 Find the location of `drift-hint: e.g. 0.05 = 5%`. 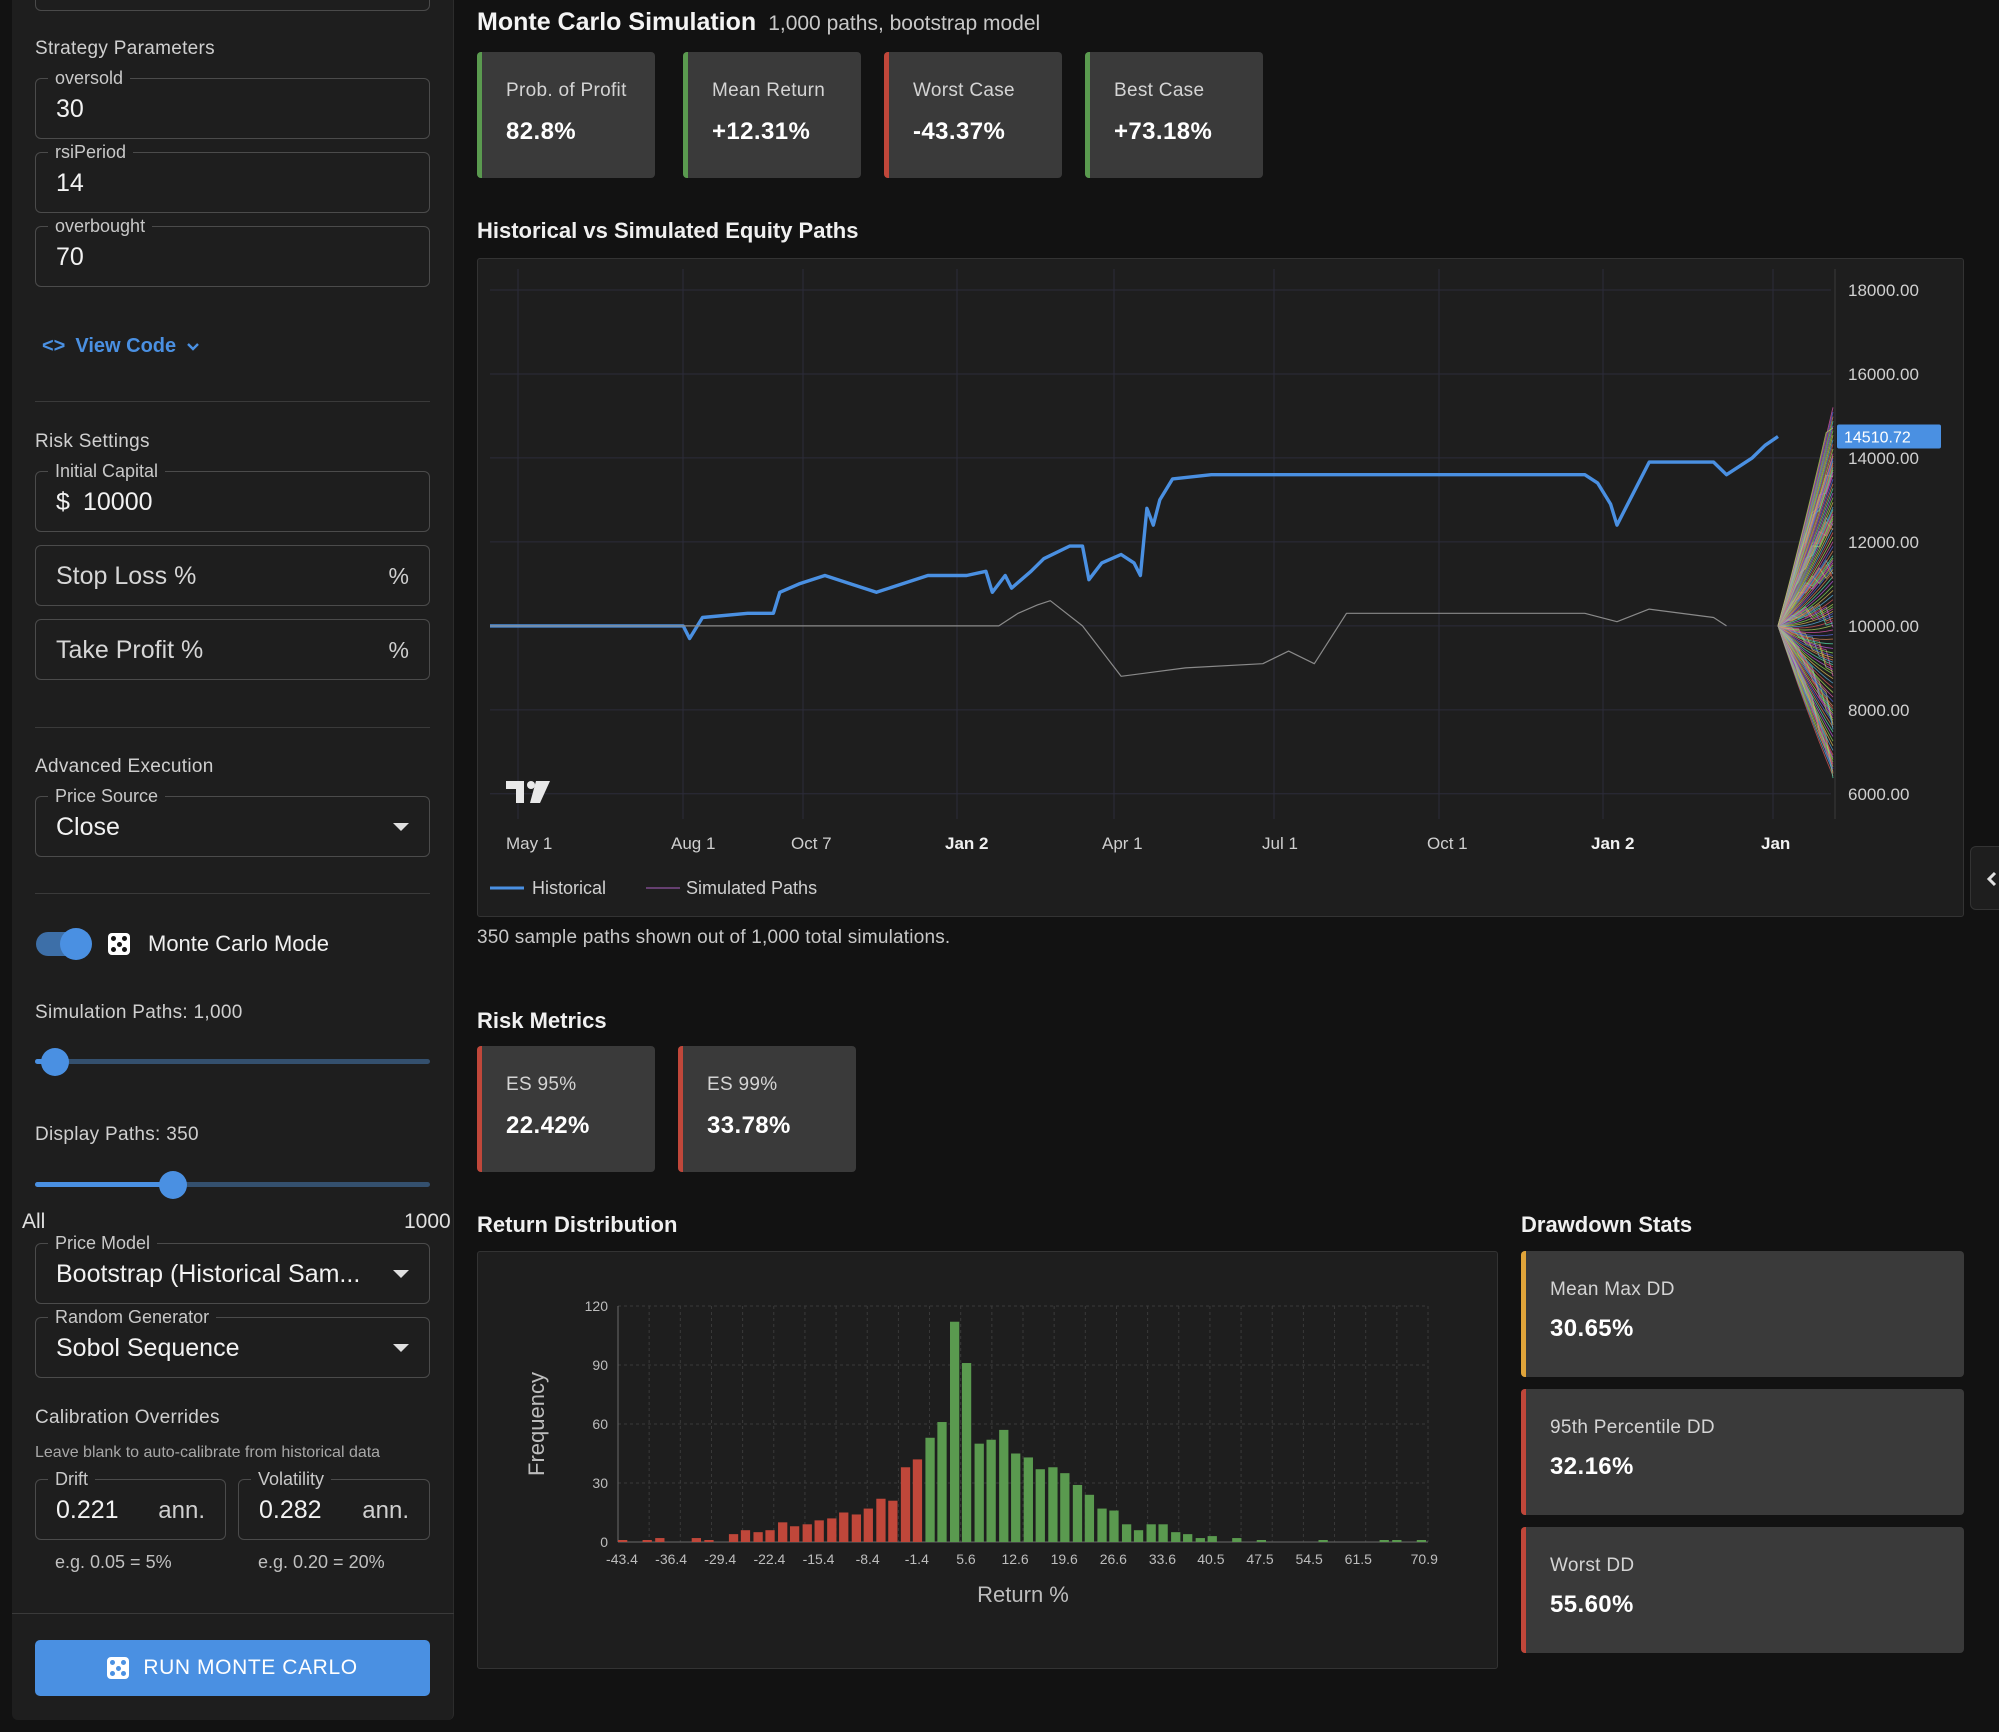

drift-hint: e.g. 0.05 = 5% is located at coordinates (113, 1562).